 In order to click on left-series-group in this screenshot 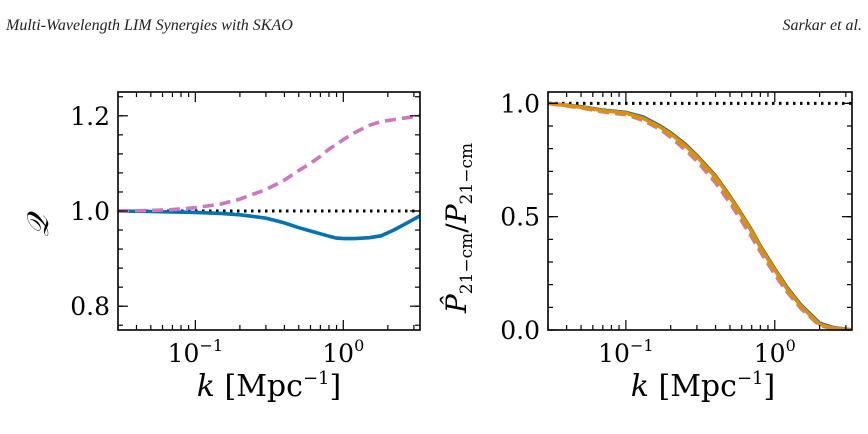, I will do `click(269, 177)`.